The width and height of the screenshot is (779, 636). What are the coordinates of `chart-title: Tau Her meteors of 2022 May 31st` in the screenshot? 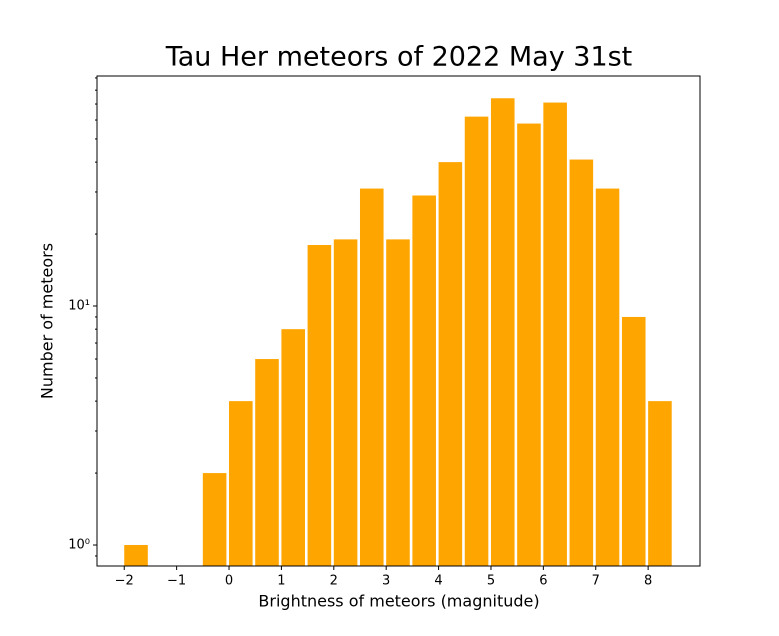 It's located at (399, 57).